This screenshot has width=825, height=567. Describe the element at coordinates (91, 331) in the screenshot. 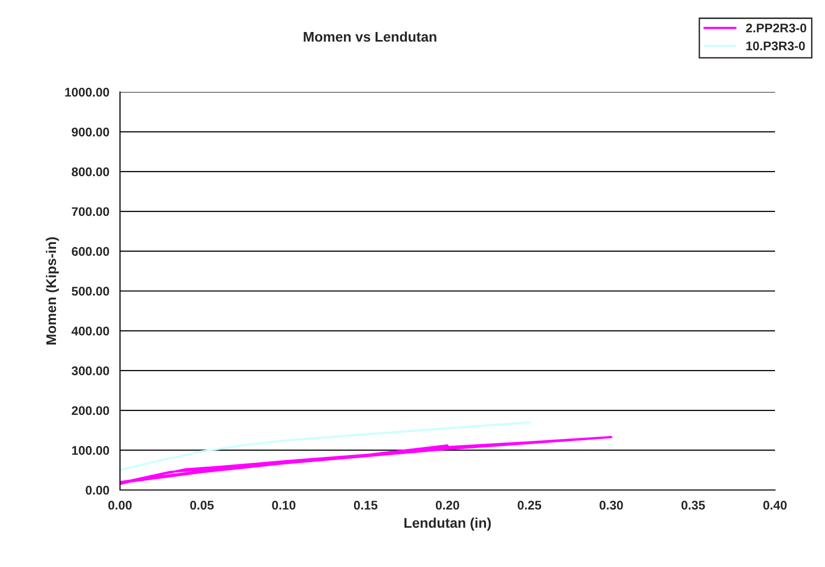

I see `y-tick-label: 400.00` at that location.